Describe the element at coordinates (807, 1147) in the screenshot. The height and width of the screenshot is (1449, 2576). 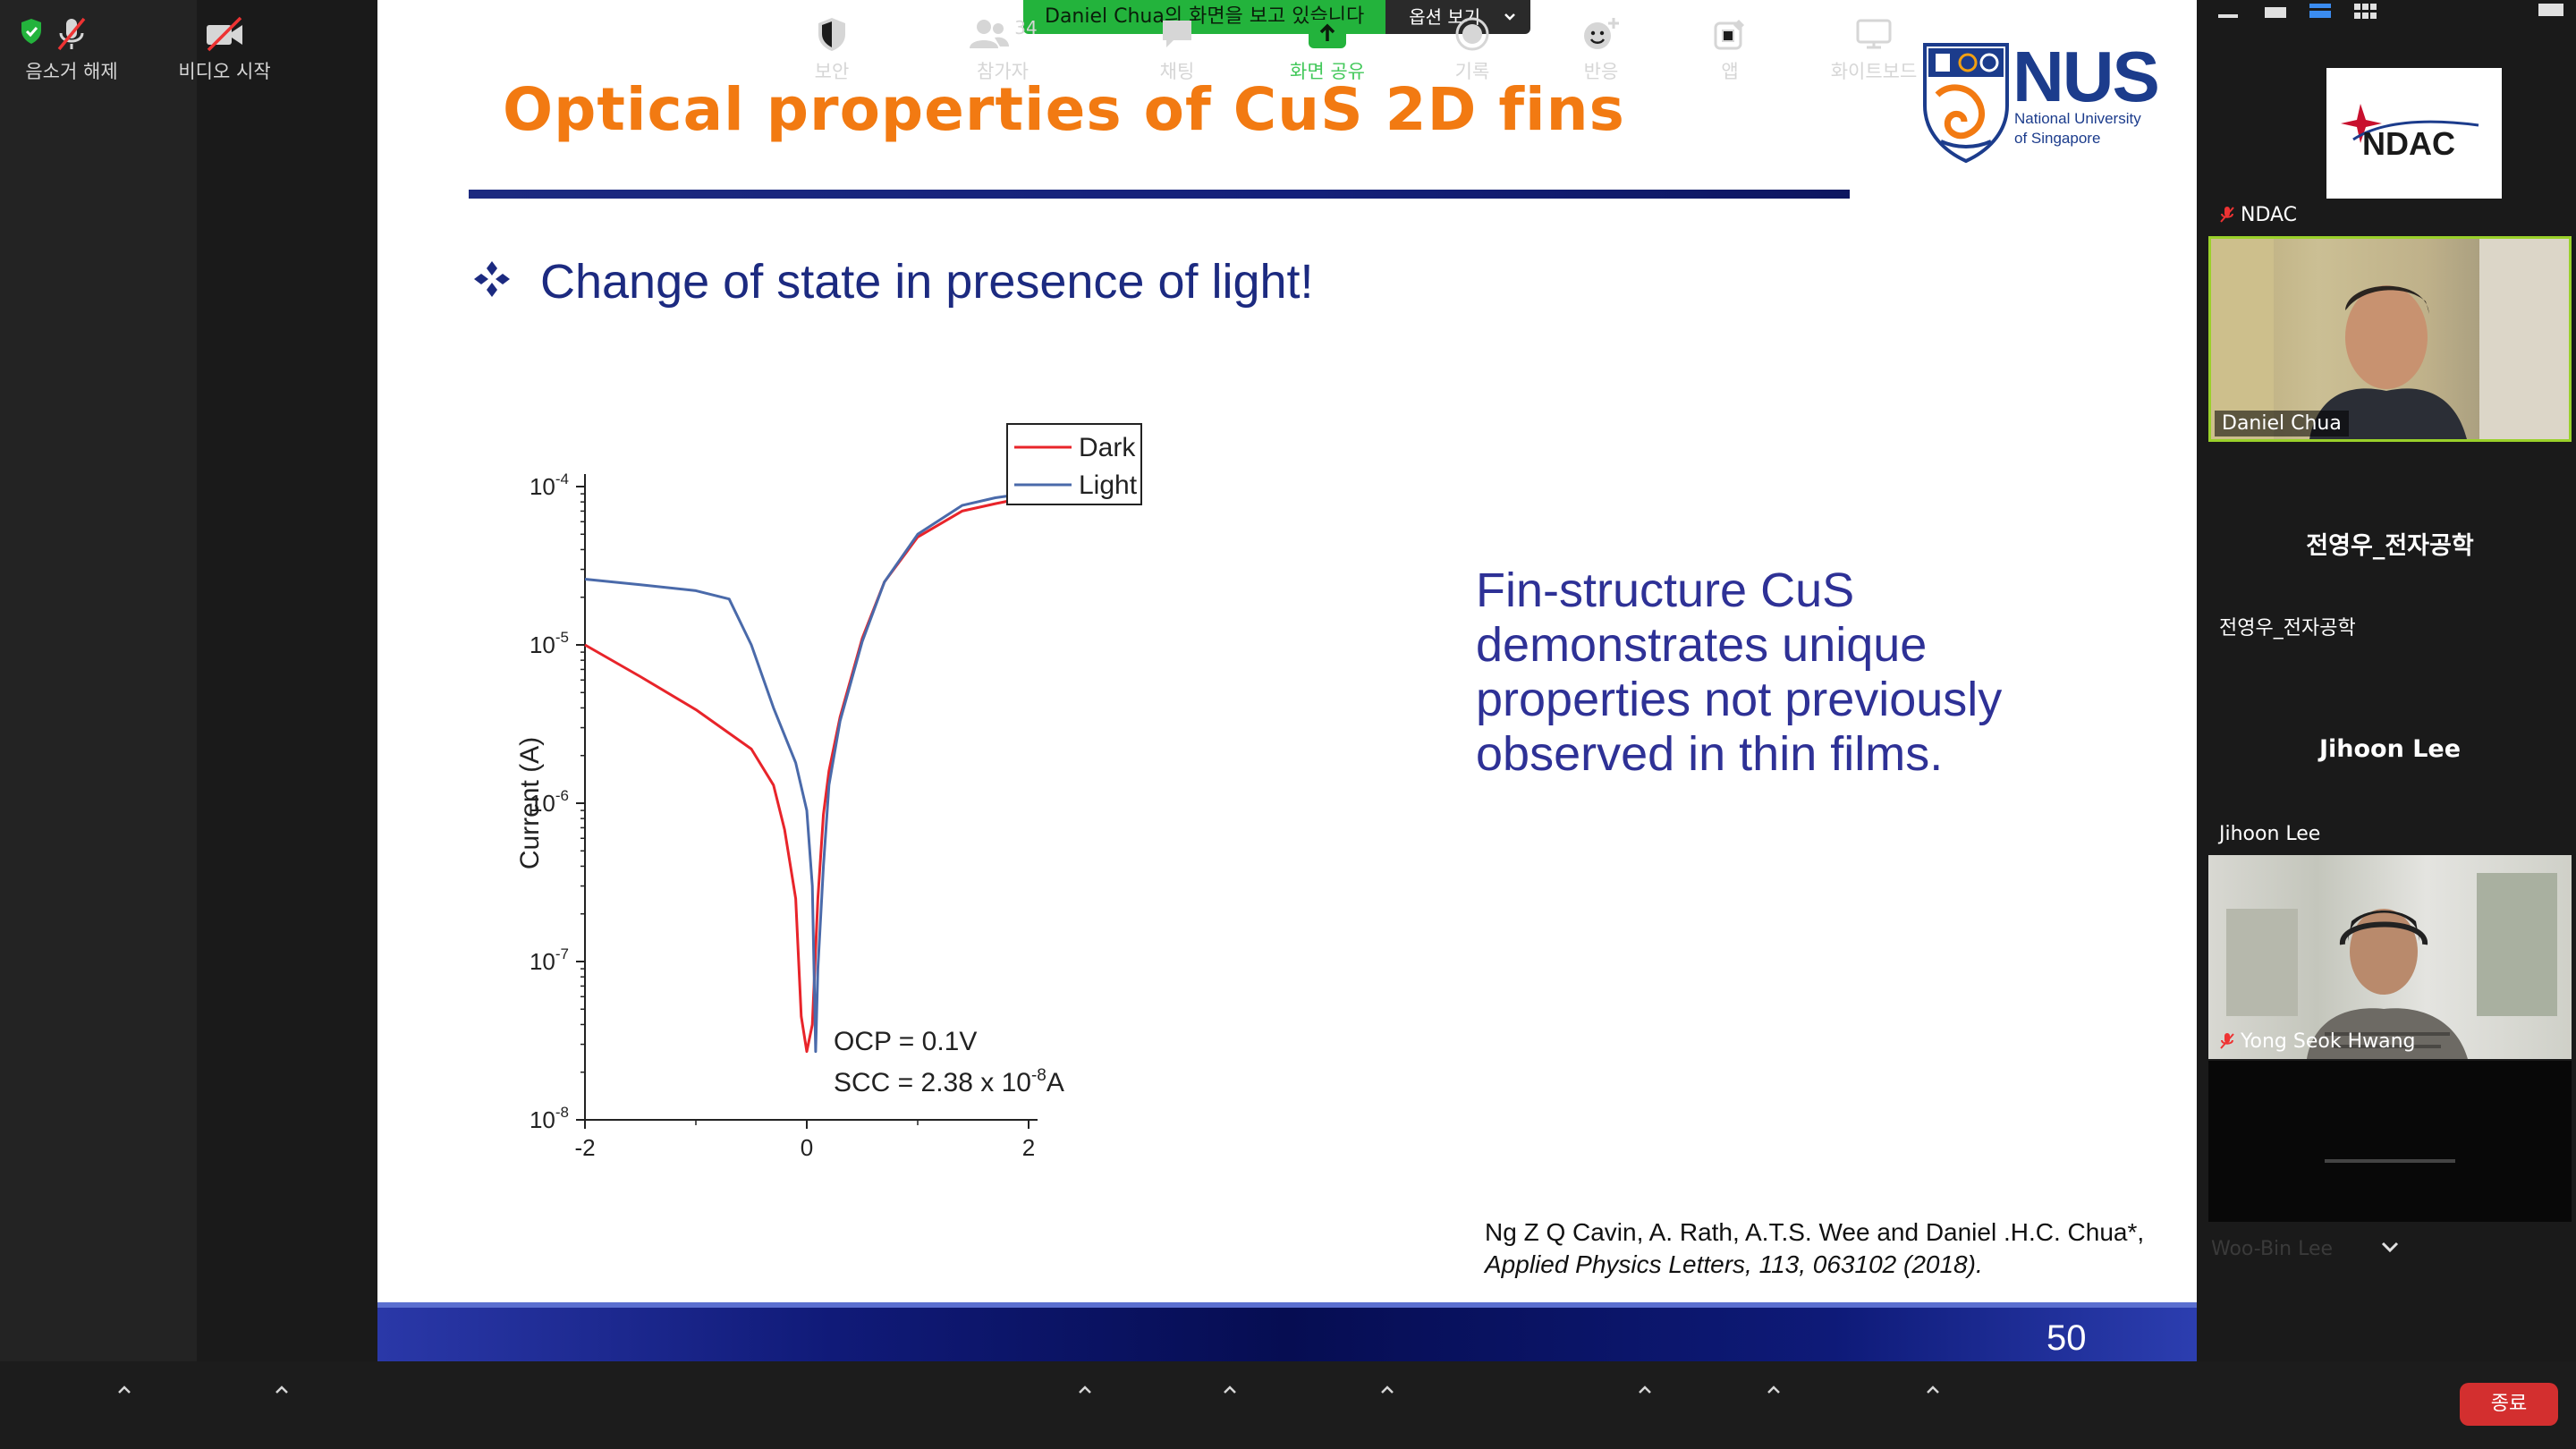
I see `x-tick-label: 0` at that location.